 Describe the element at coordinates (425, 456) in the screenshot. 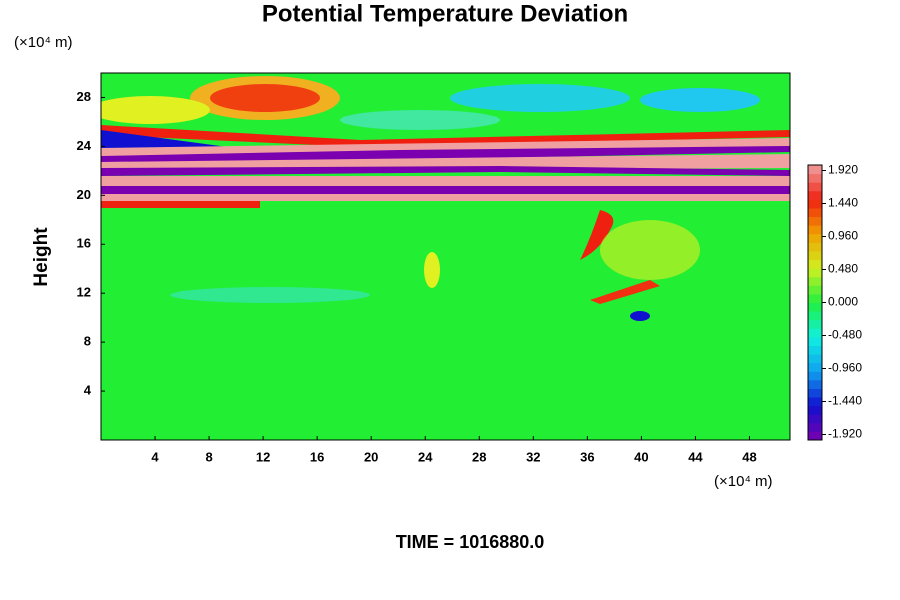

I see `x-tick-label: 24` at that location.